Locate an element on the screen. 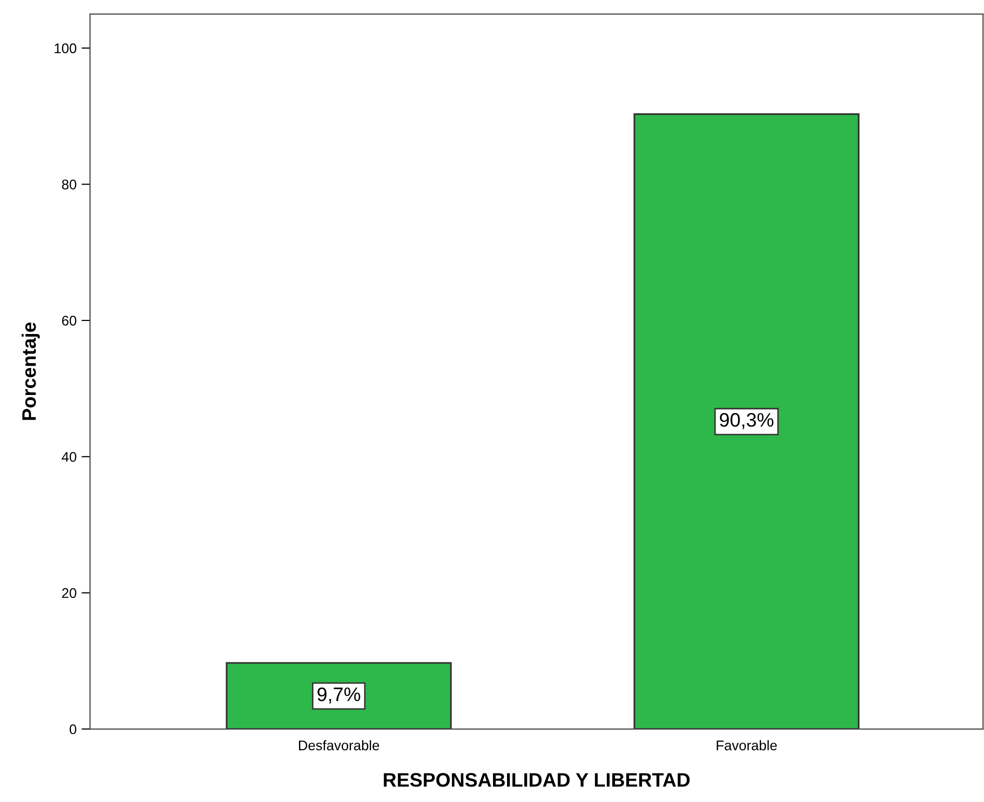 This screenshot has width=984, height=802. y-tick-label: 80 is located at coordinates (69, 185).